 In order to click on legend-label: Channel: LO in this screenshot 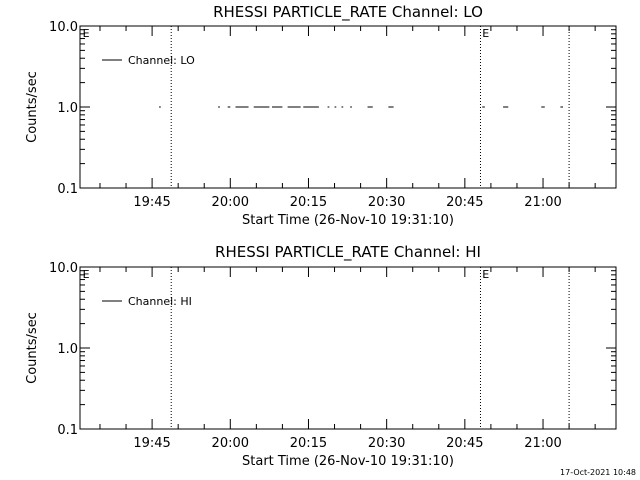, I will do `click(161, 60)`.